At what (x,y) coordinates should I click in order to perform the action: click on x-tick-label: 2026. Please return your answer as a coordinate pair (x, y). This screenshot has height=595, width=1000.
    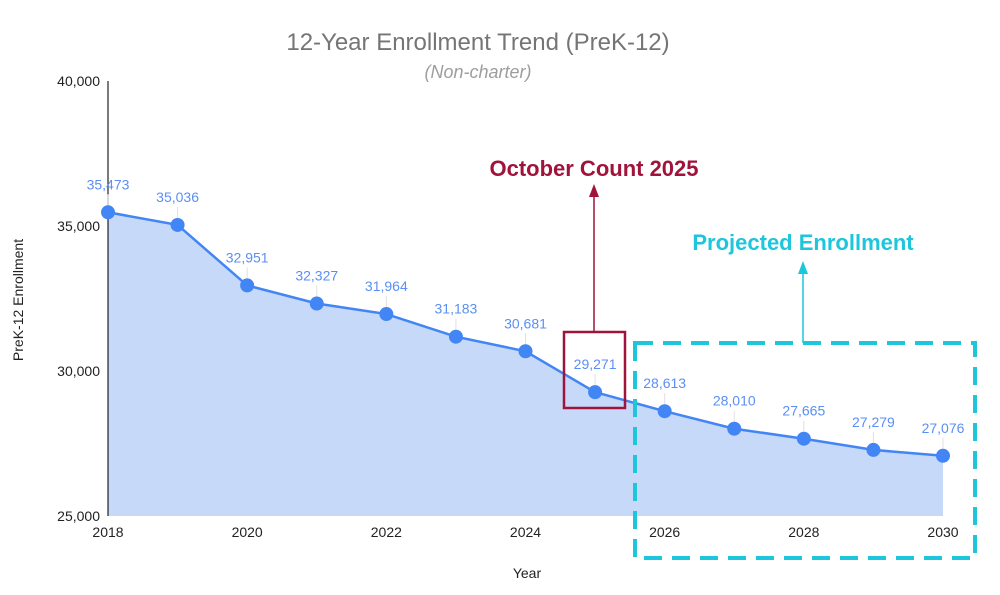
    Looking at the image, I should click on (664, 532).